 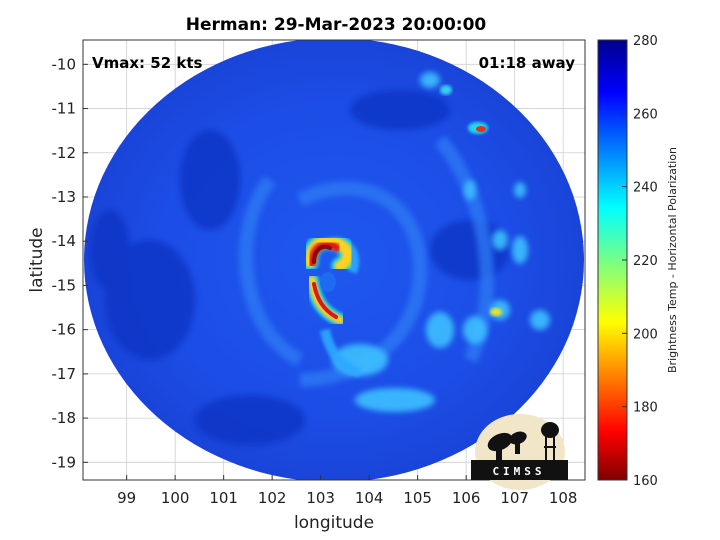 I want to click on colorbar-tick-label: 180, so click(x=645, y=408).